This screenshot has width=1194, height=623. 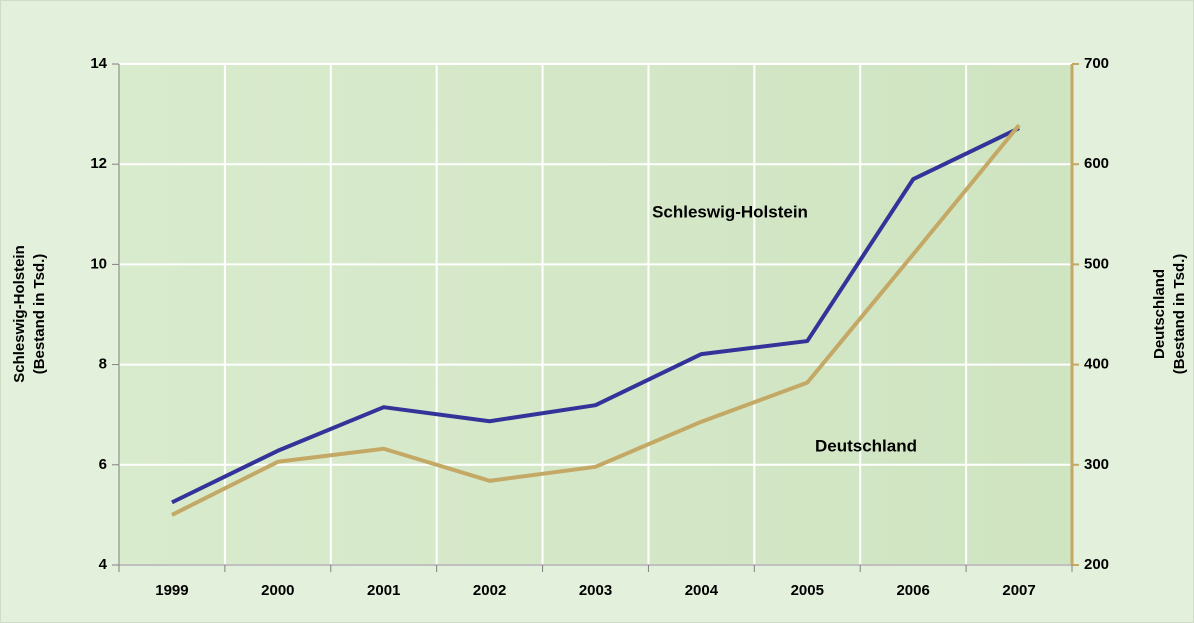 I want to click on x-tick-label: 2003, so click(x=595, y=590).